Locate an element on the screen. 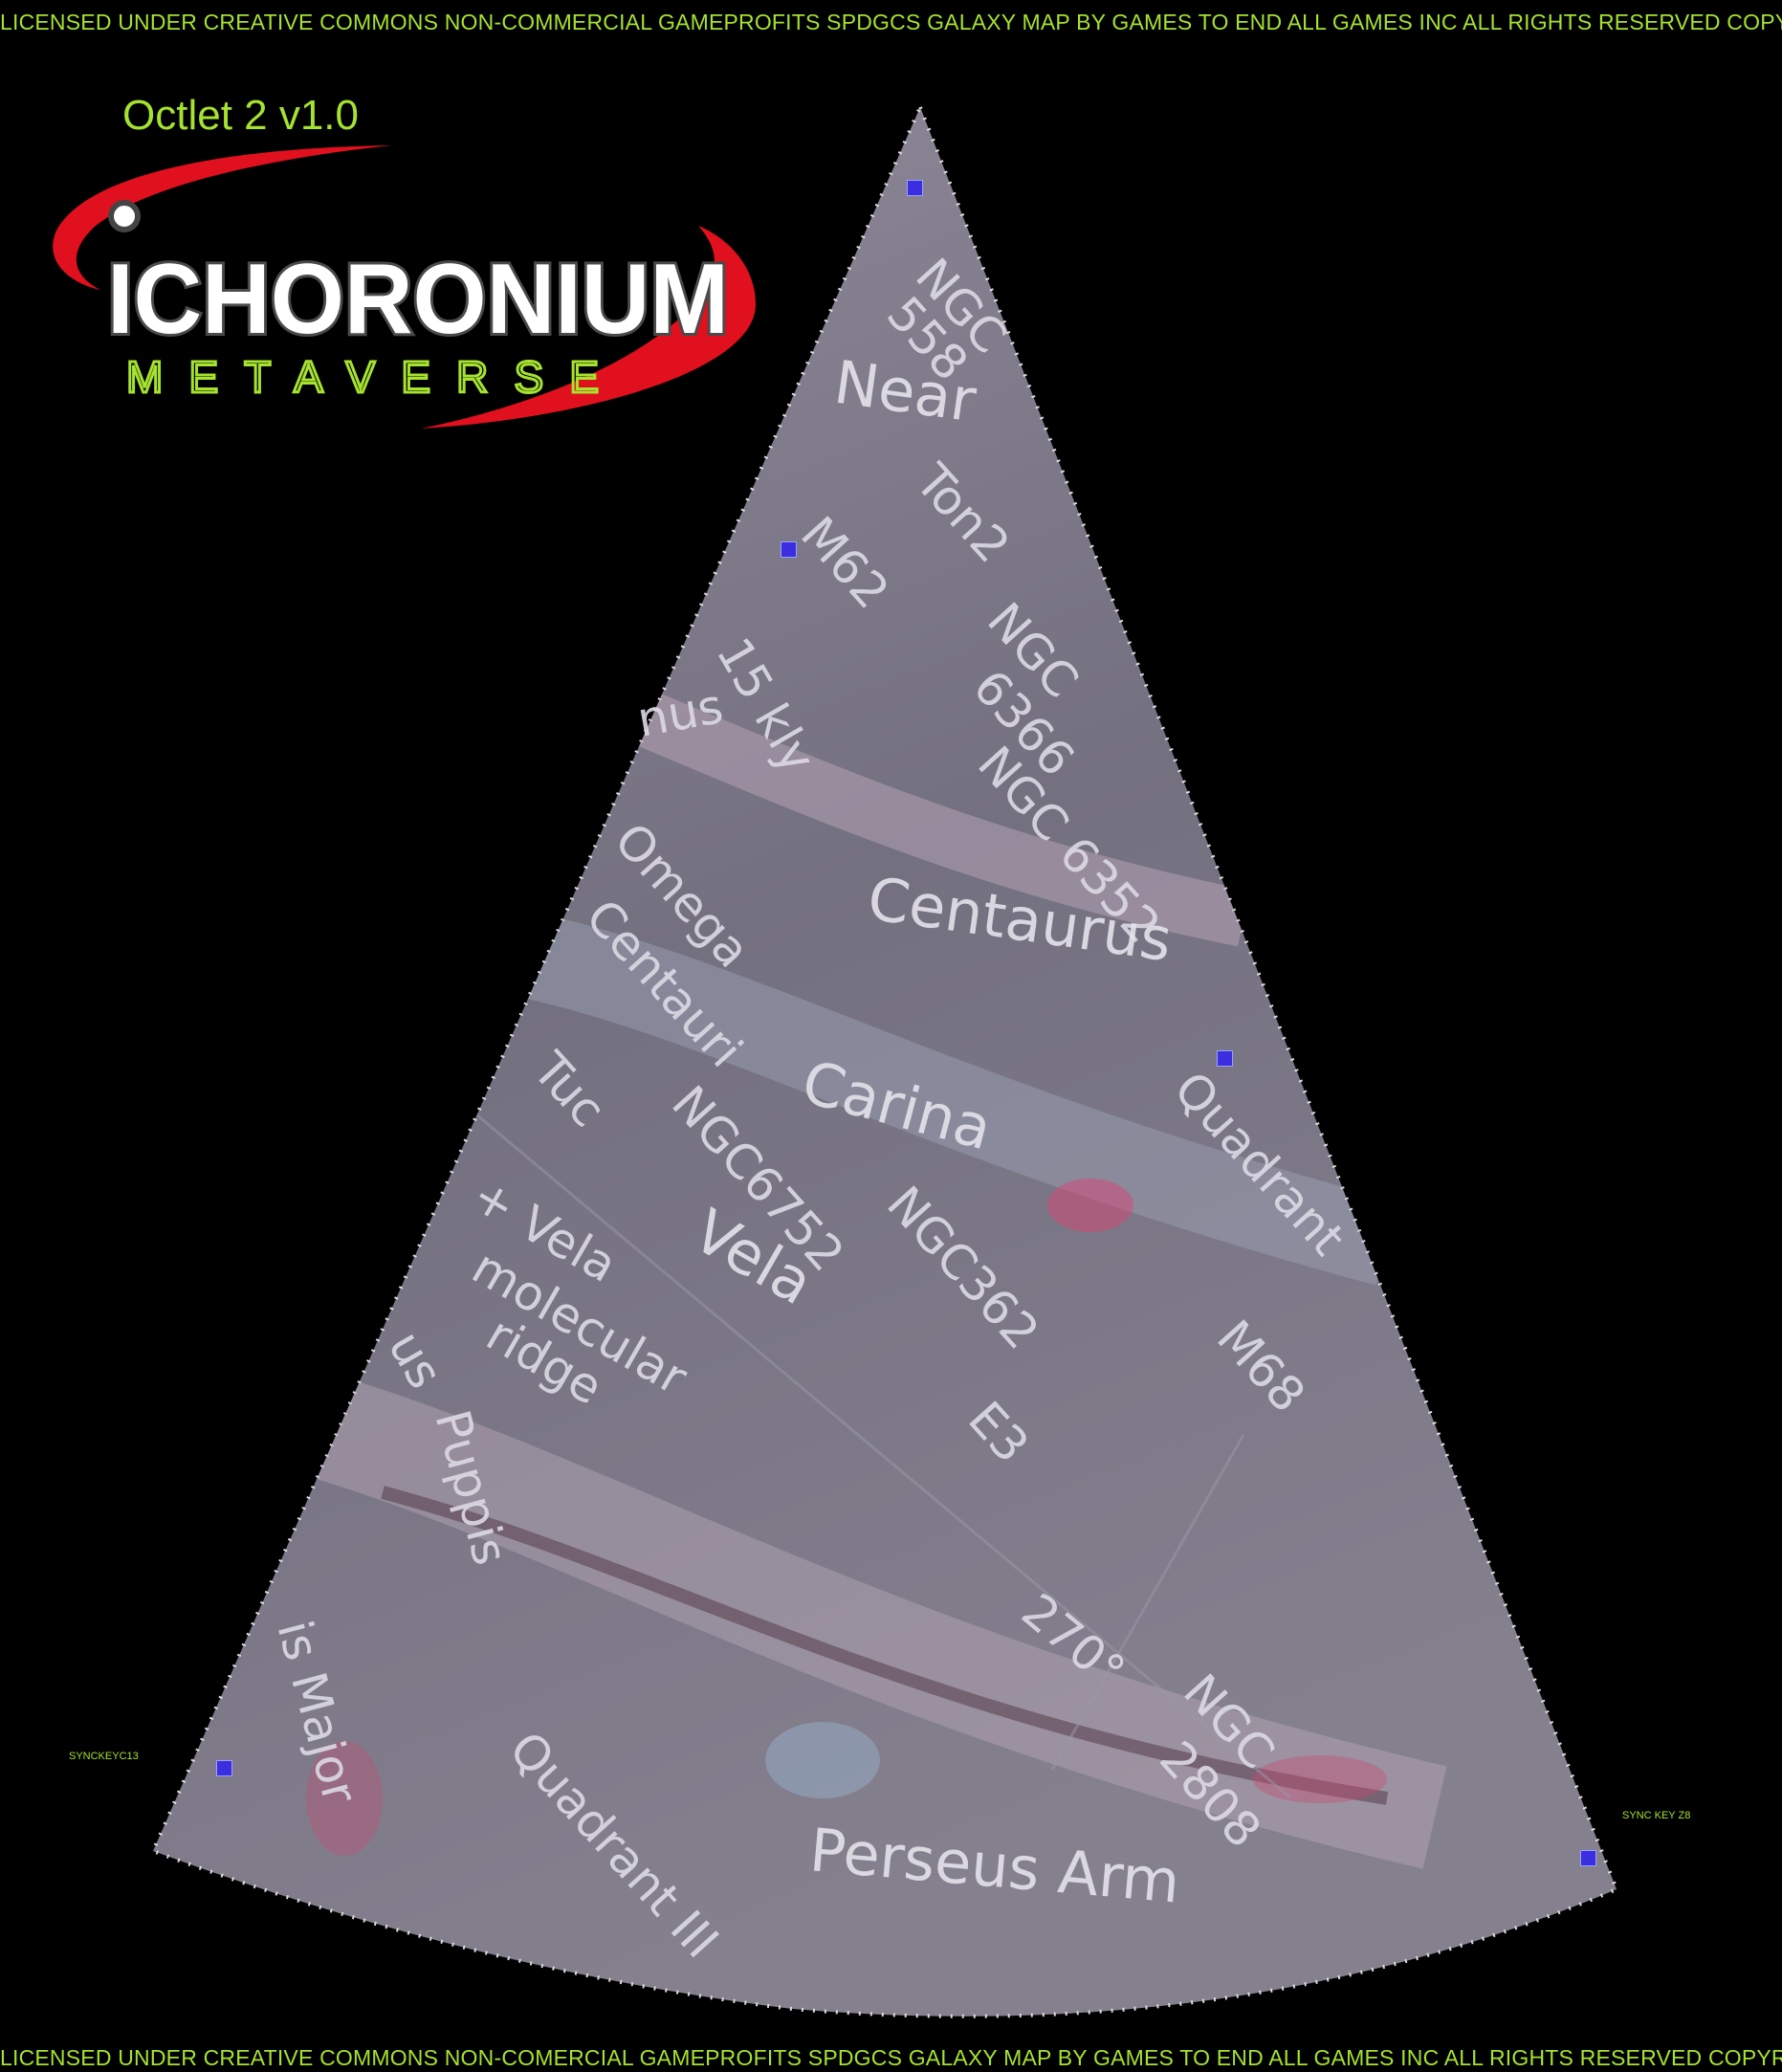  sync-marker-m62 is located at coordinates (789, 549).